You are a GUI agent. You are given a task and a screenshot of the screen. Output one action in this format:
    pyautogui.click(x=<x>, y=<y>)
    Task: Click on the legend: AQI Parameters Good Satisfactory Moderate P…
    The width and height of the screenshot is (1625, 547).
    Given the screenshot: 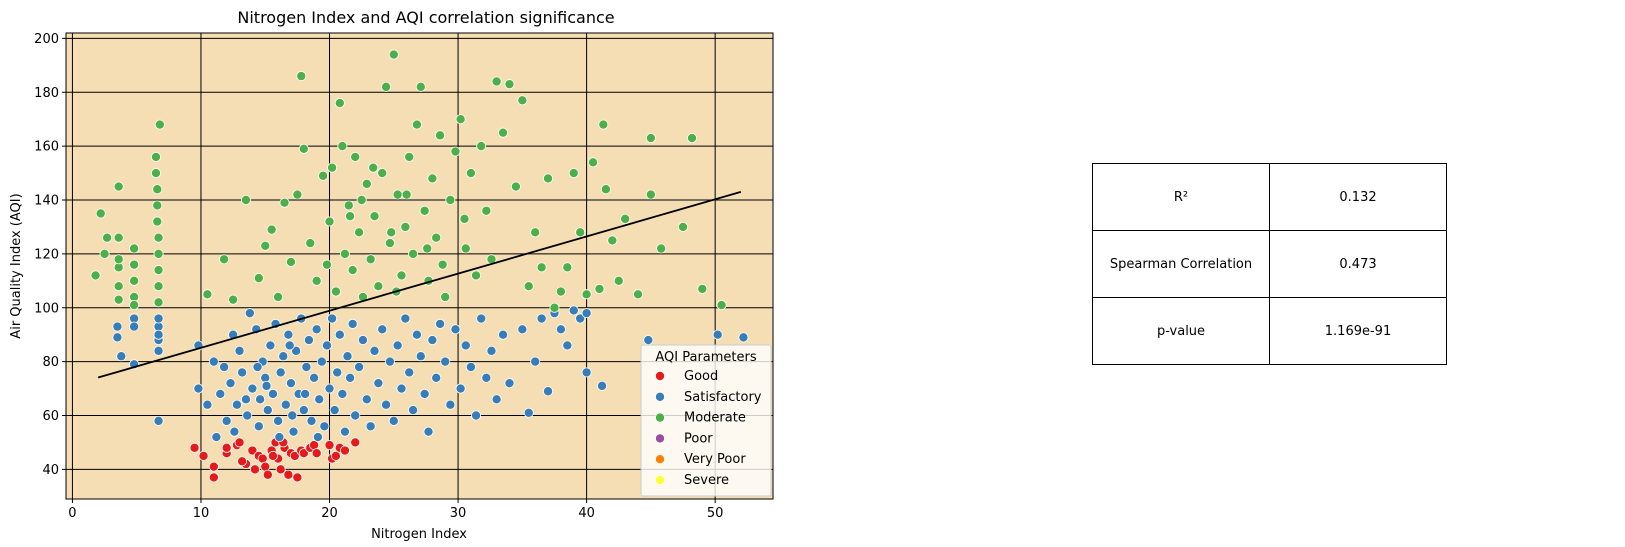 What is the action you would take?
    pyautogui.click(x=706, y=420)
    